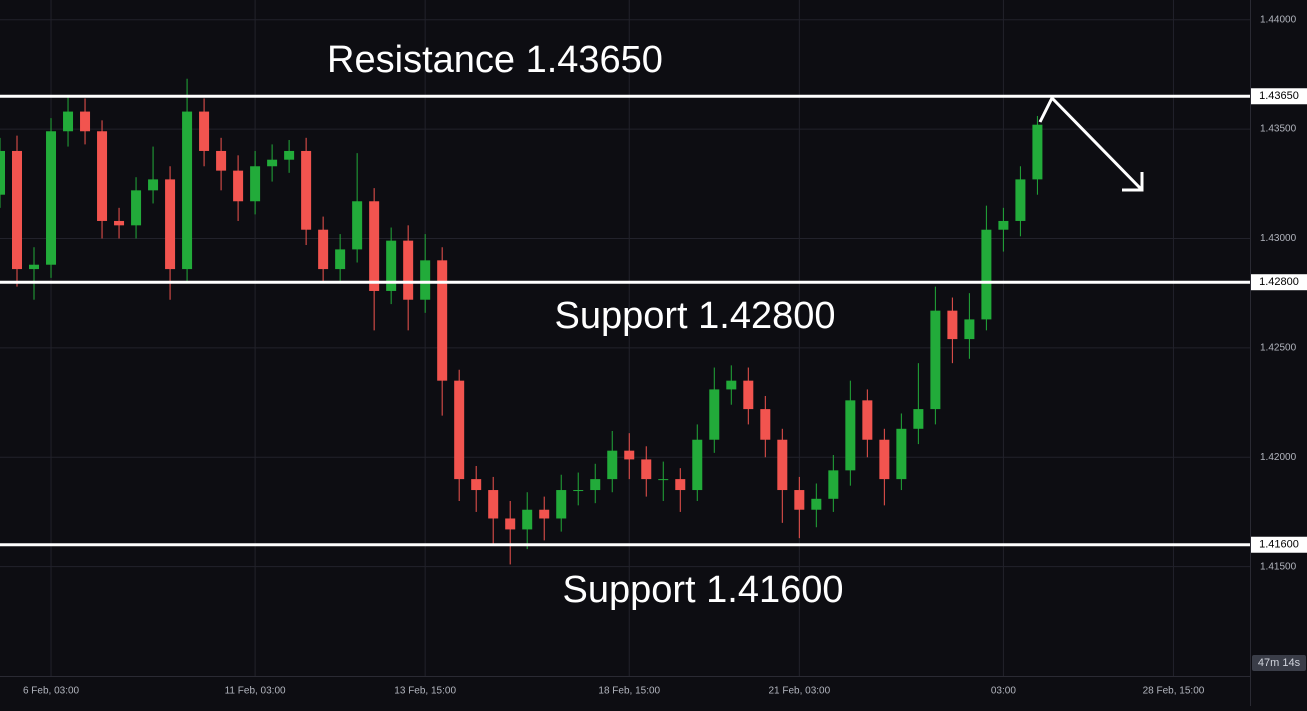 The width and height of the screenshot is (1307, 711). Describe the element at coordinates (1278, 19) in the screenshot. I see `y-tick-label: 1.44000` at that location.